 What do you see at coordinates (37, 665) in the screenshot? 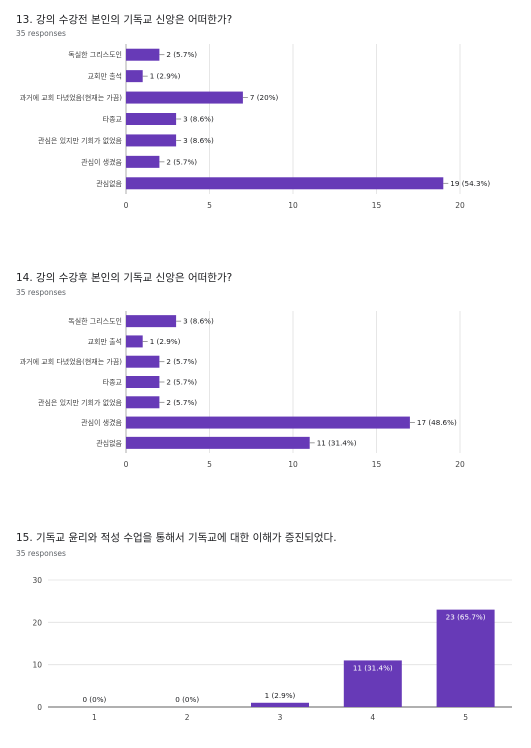
I see `y-tick-label: 10` at bounding box center [37, 665].